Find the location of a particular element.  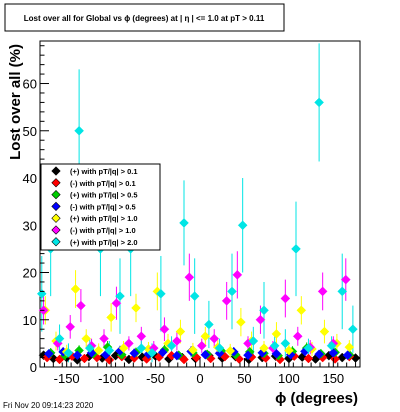

legend-label: (+) with pT/|q| > 2.0 is located at coordinates (104, 242).